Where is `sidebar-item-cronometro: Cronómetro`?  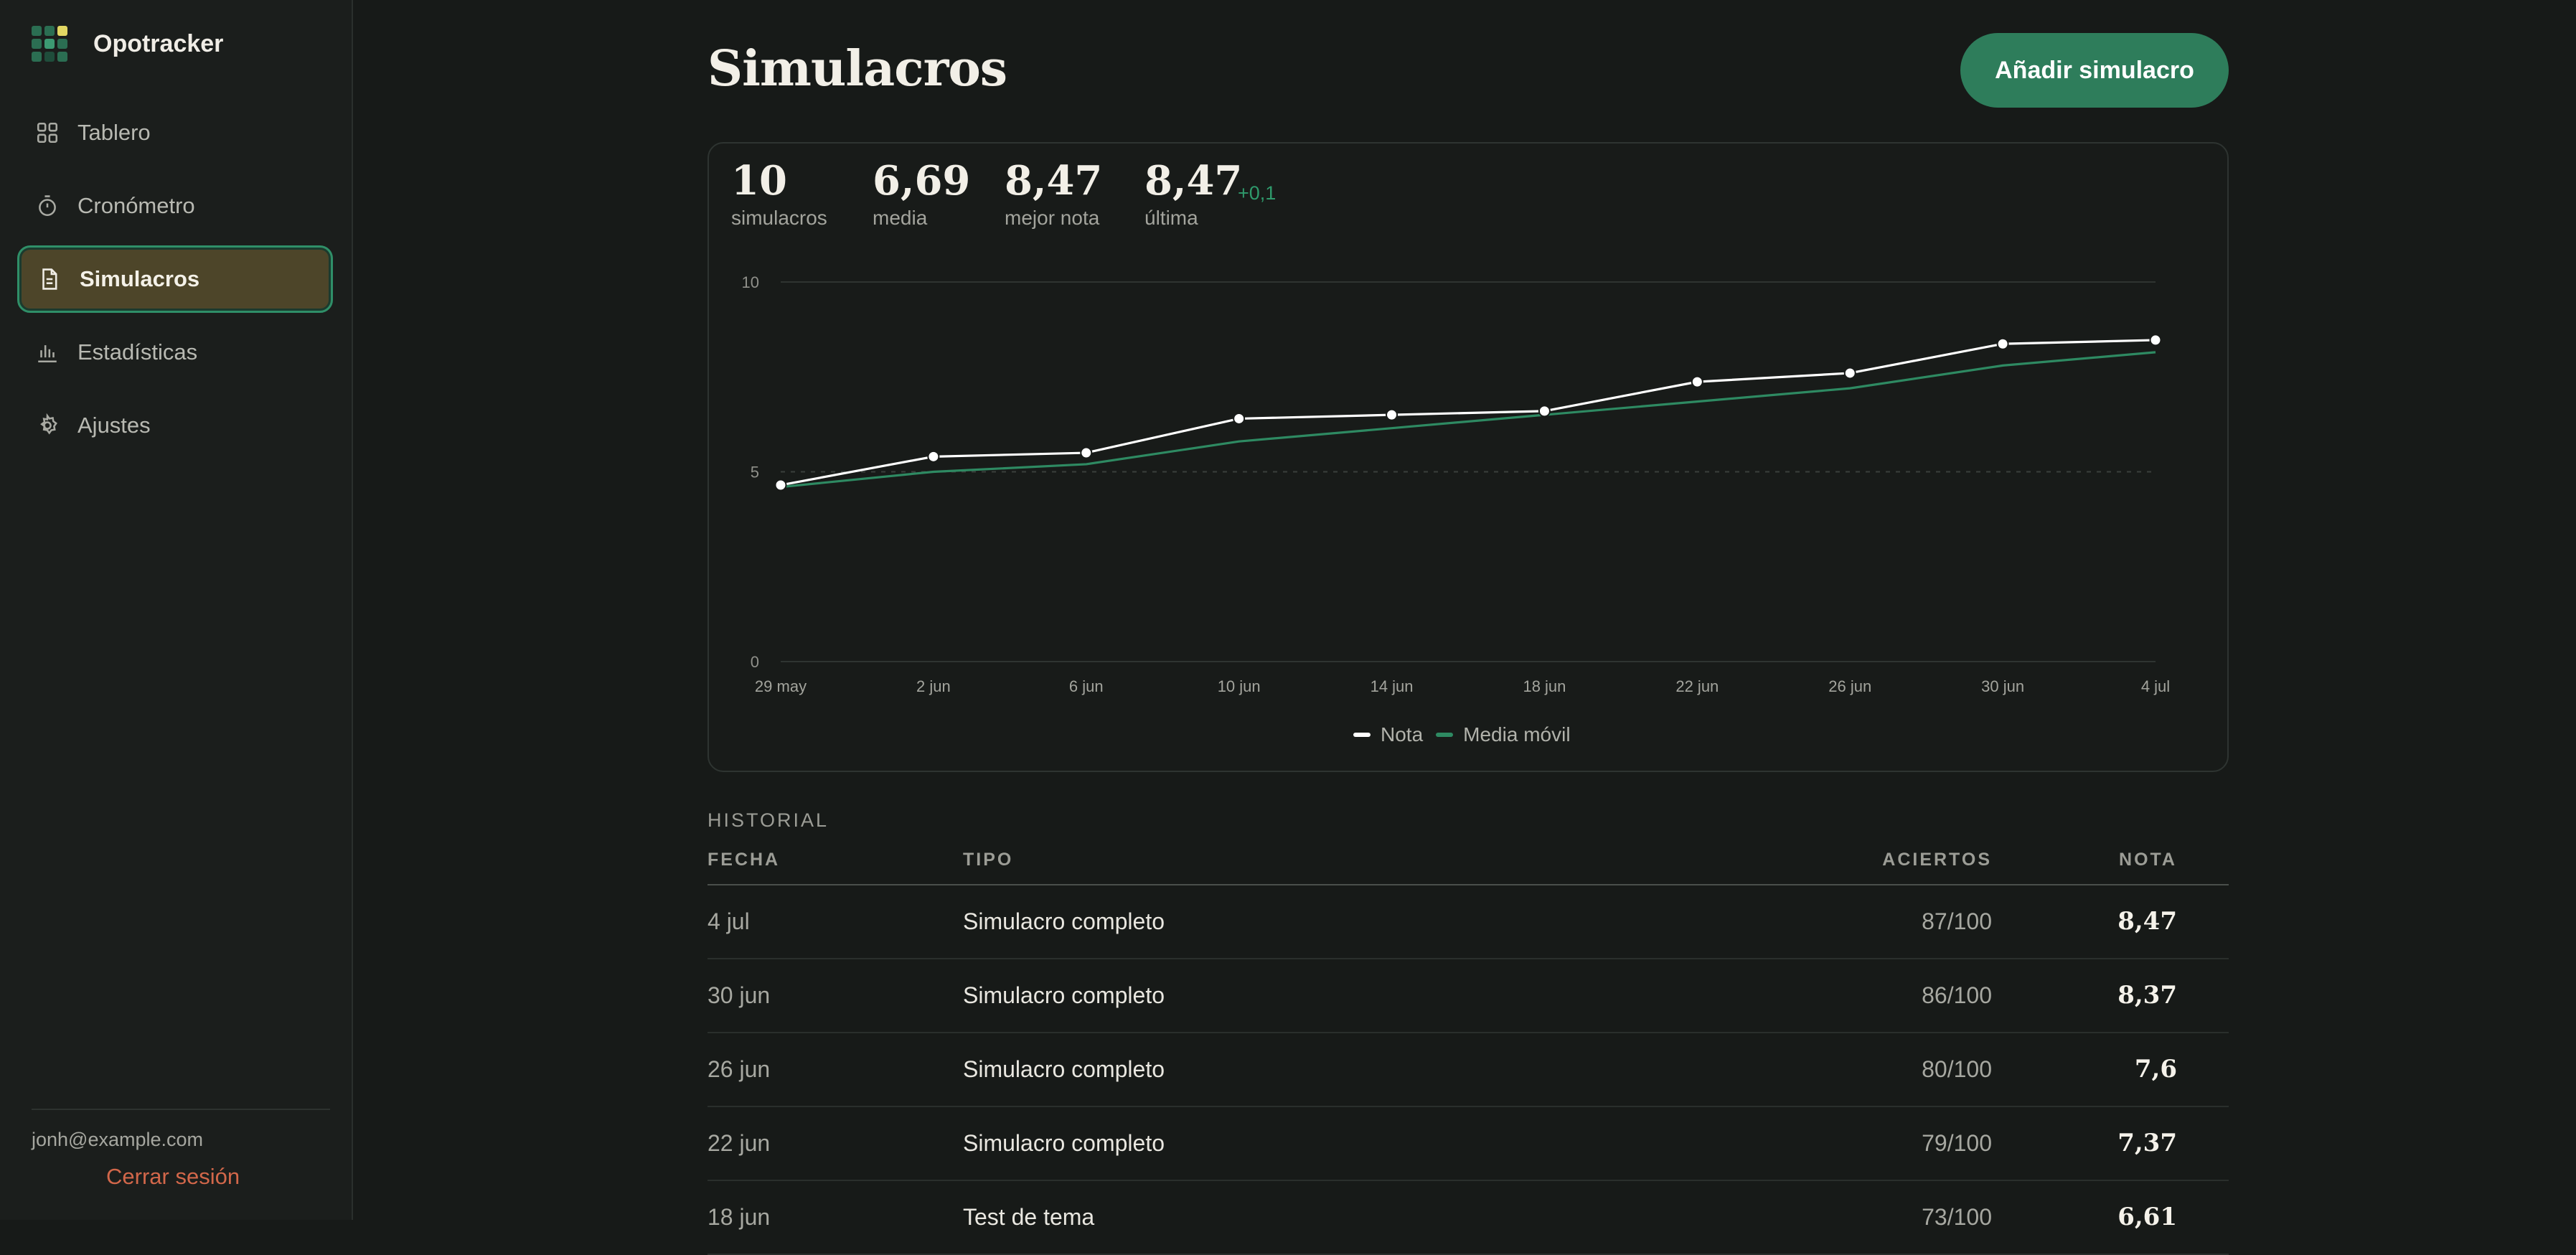
sidebar-item-cronometro: Cronómetro is located at coordinates (175, 206).